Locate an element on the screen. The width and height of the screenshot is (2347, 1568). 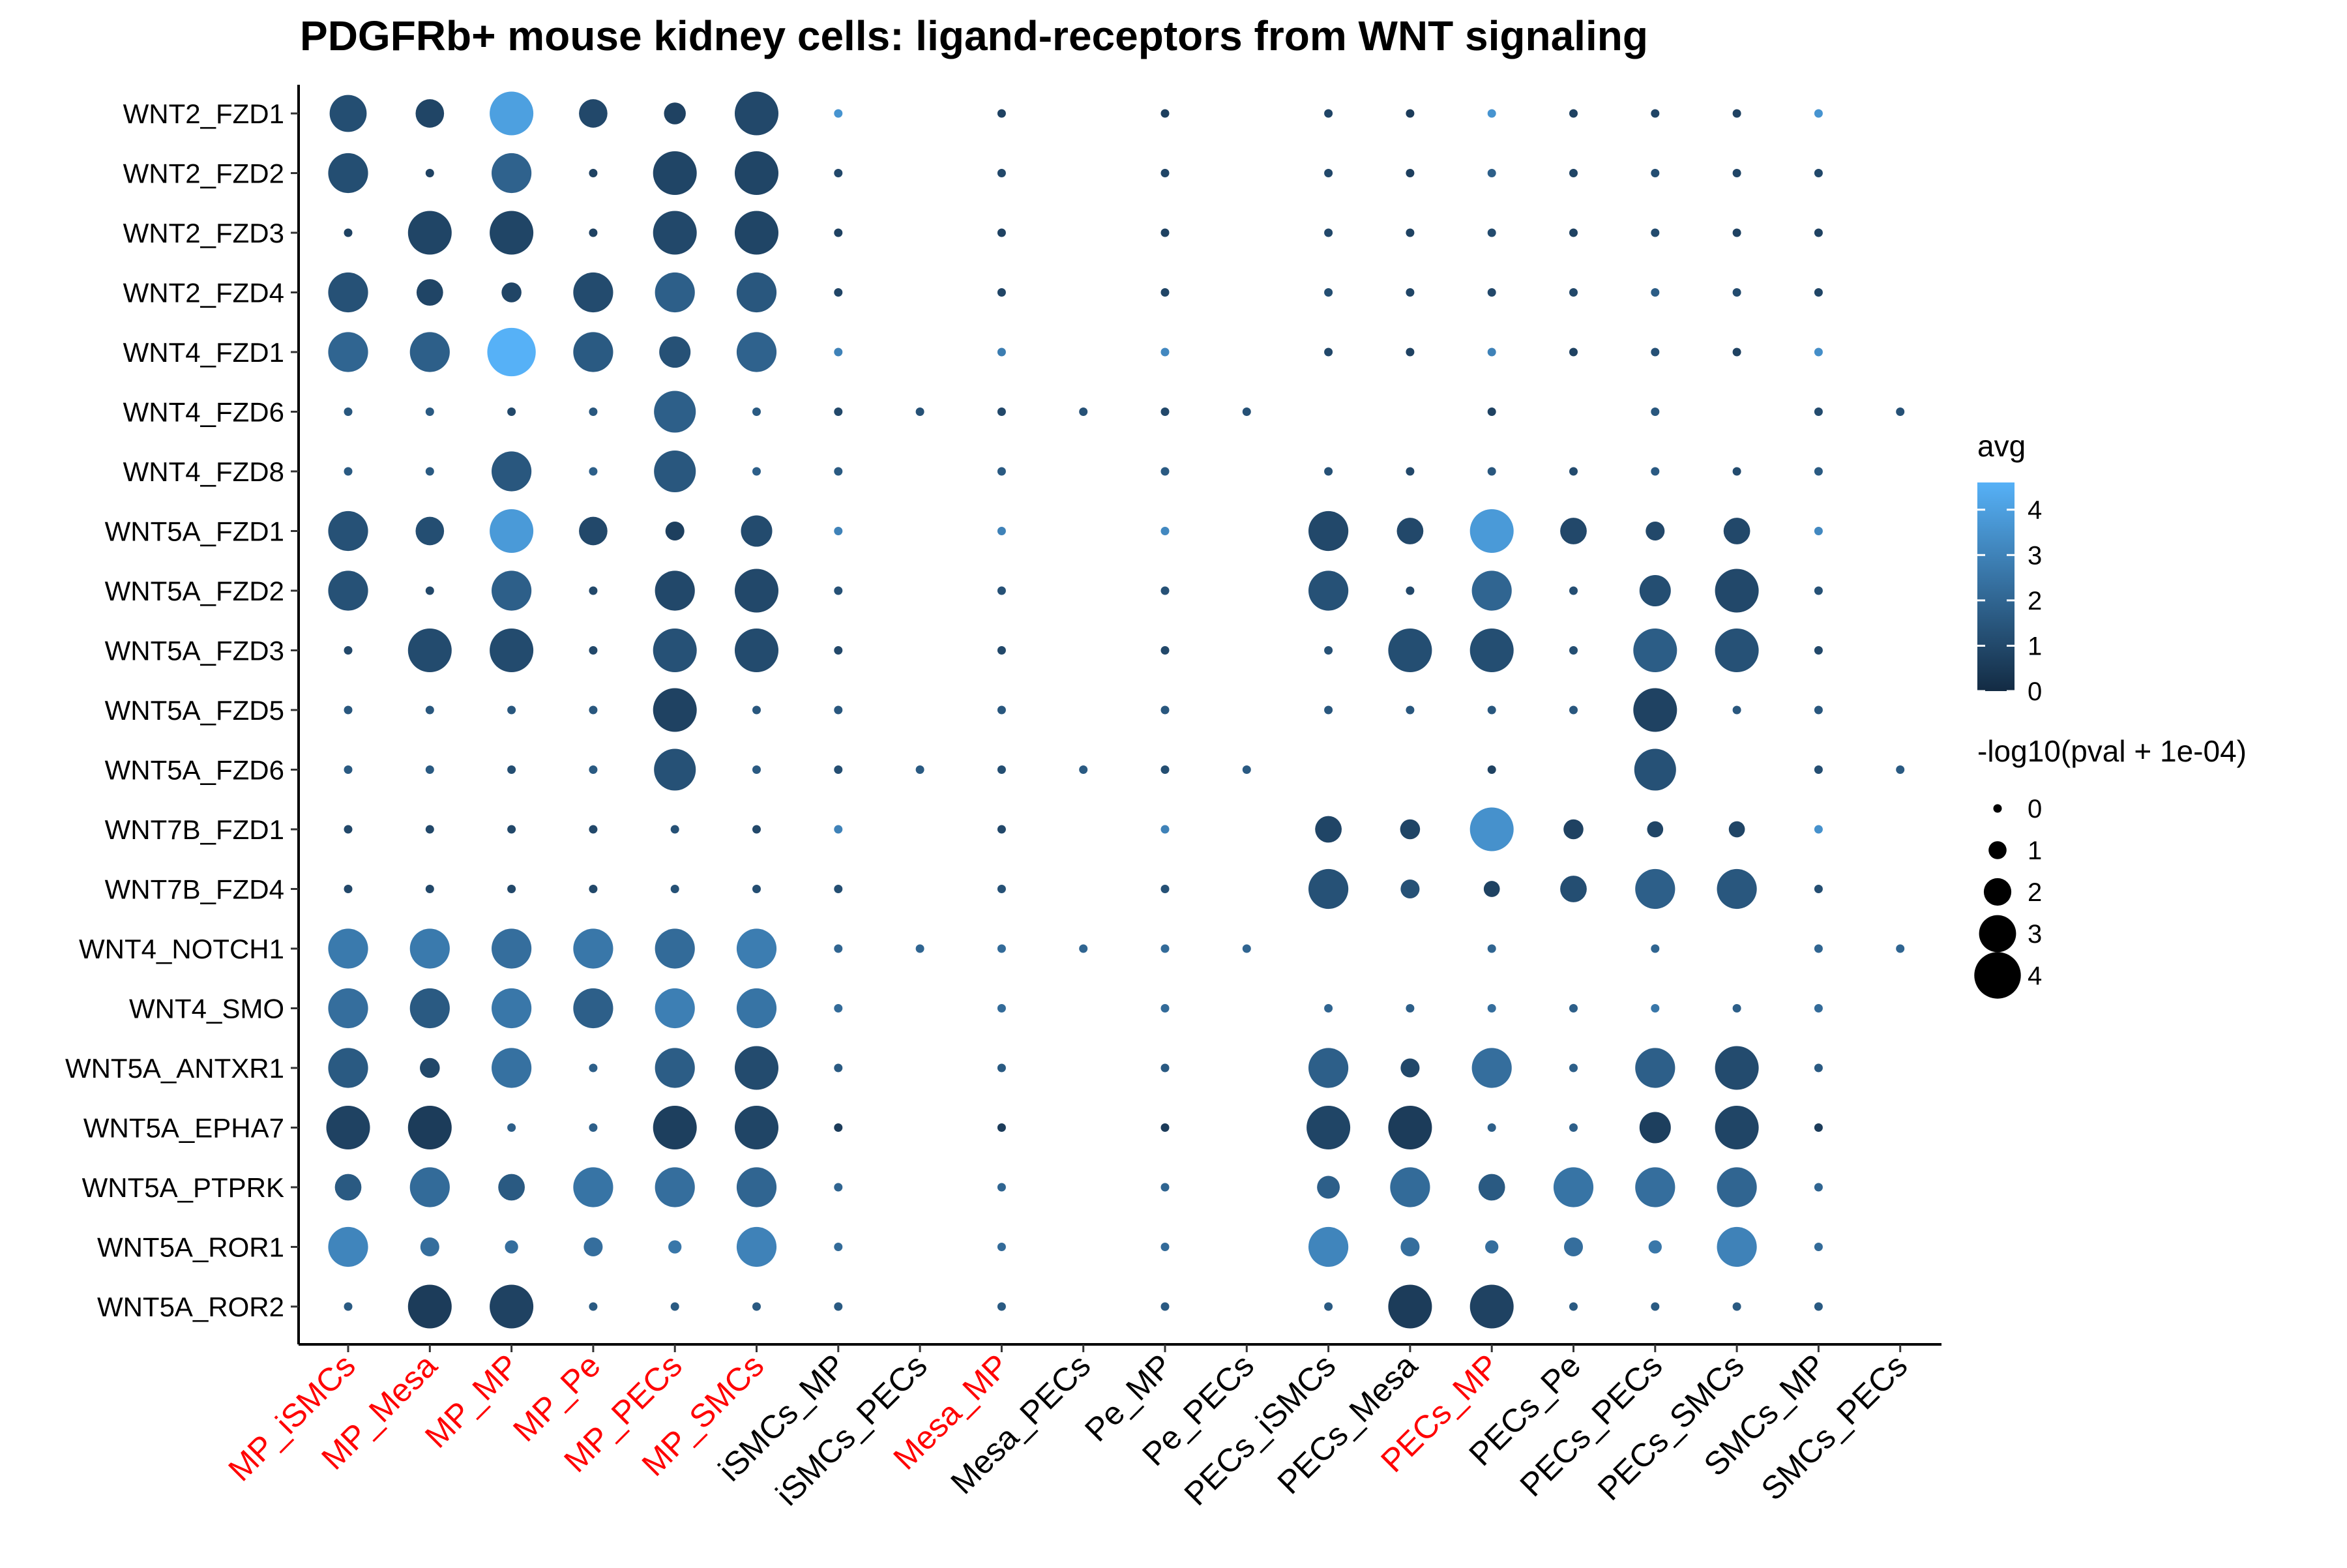
y-tick-label: WNT4_FZD6 is located at coordinates (203, 412).